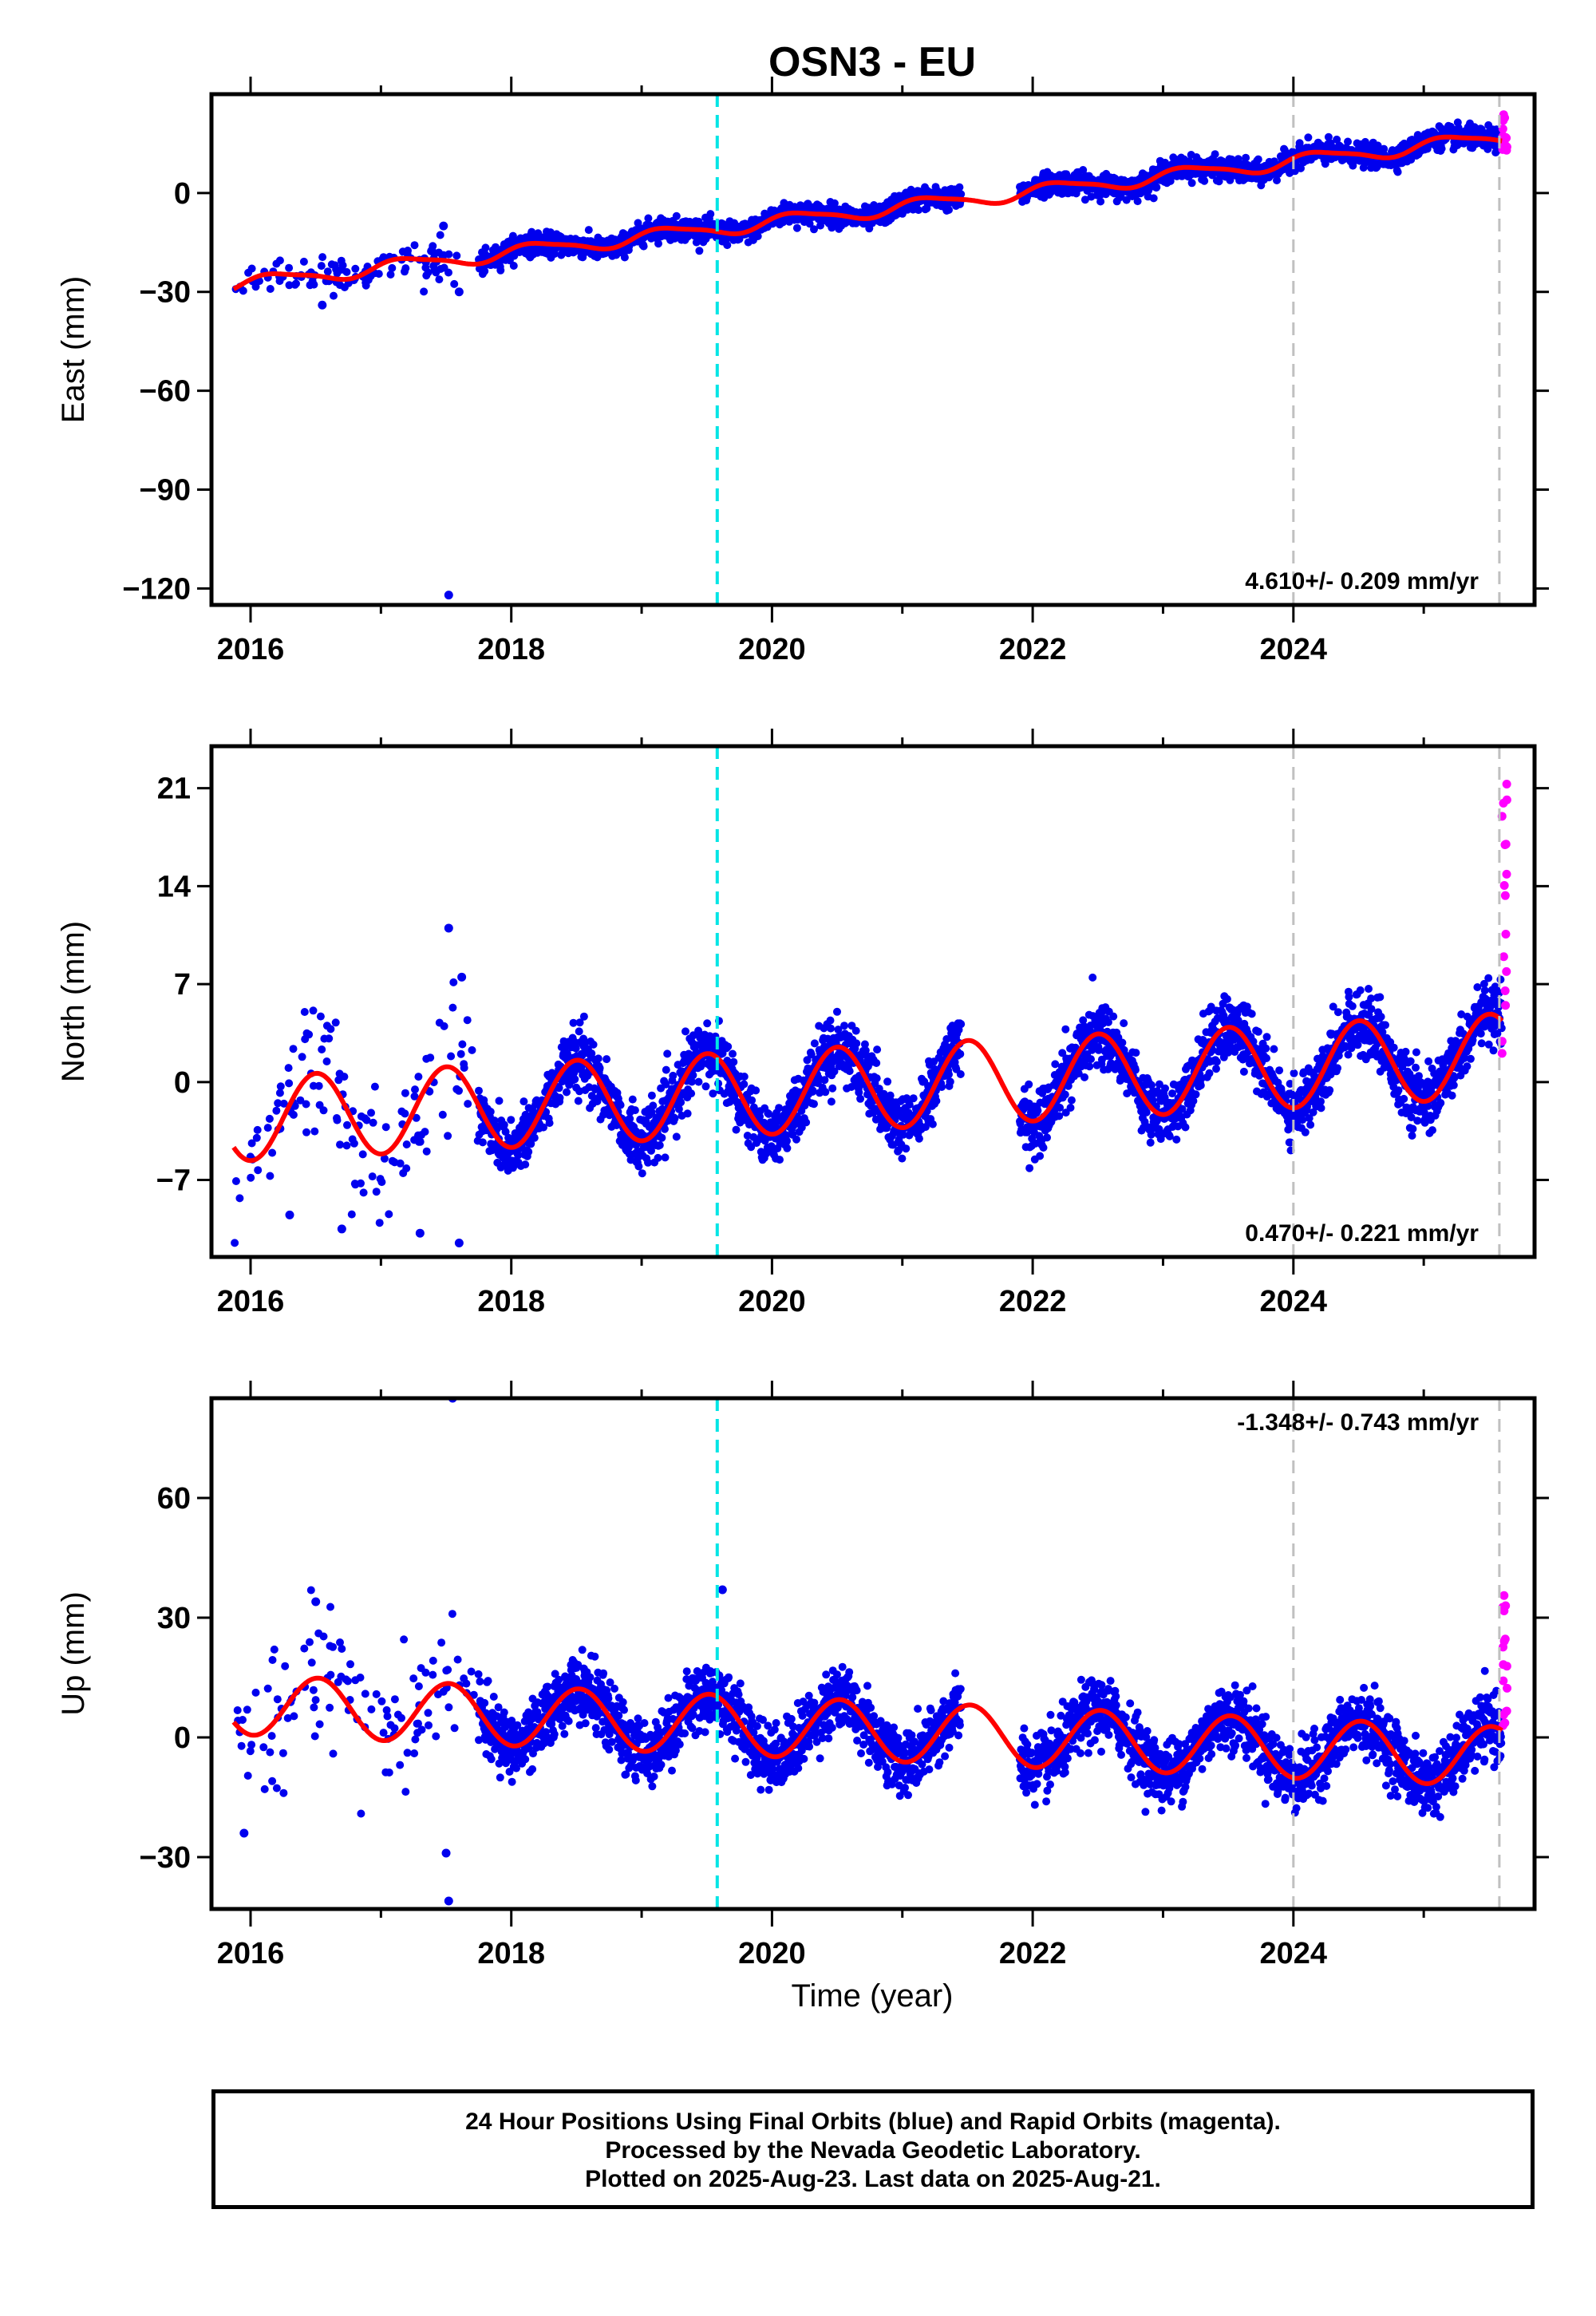 The width and height of the screenshot is (1596, 2316). What do you see at coordinates (1362, 581) in the screenshot?
I see `velocity-label: 4.610+/- 0.209 mm/yr` at bounding box center [1362, 581].